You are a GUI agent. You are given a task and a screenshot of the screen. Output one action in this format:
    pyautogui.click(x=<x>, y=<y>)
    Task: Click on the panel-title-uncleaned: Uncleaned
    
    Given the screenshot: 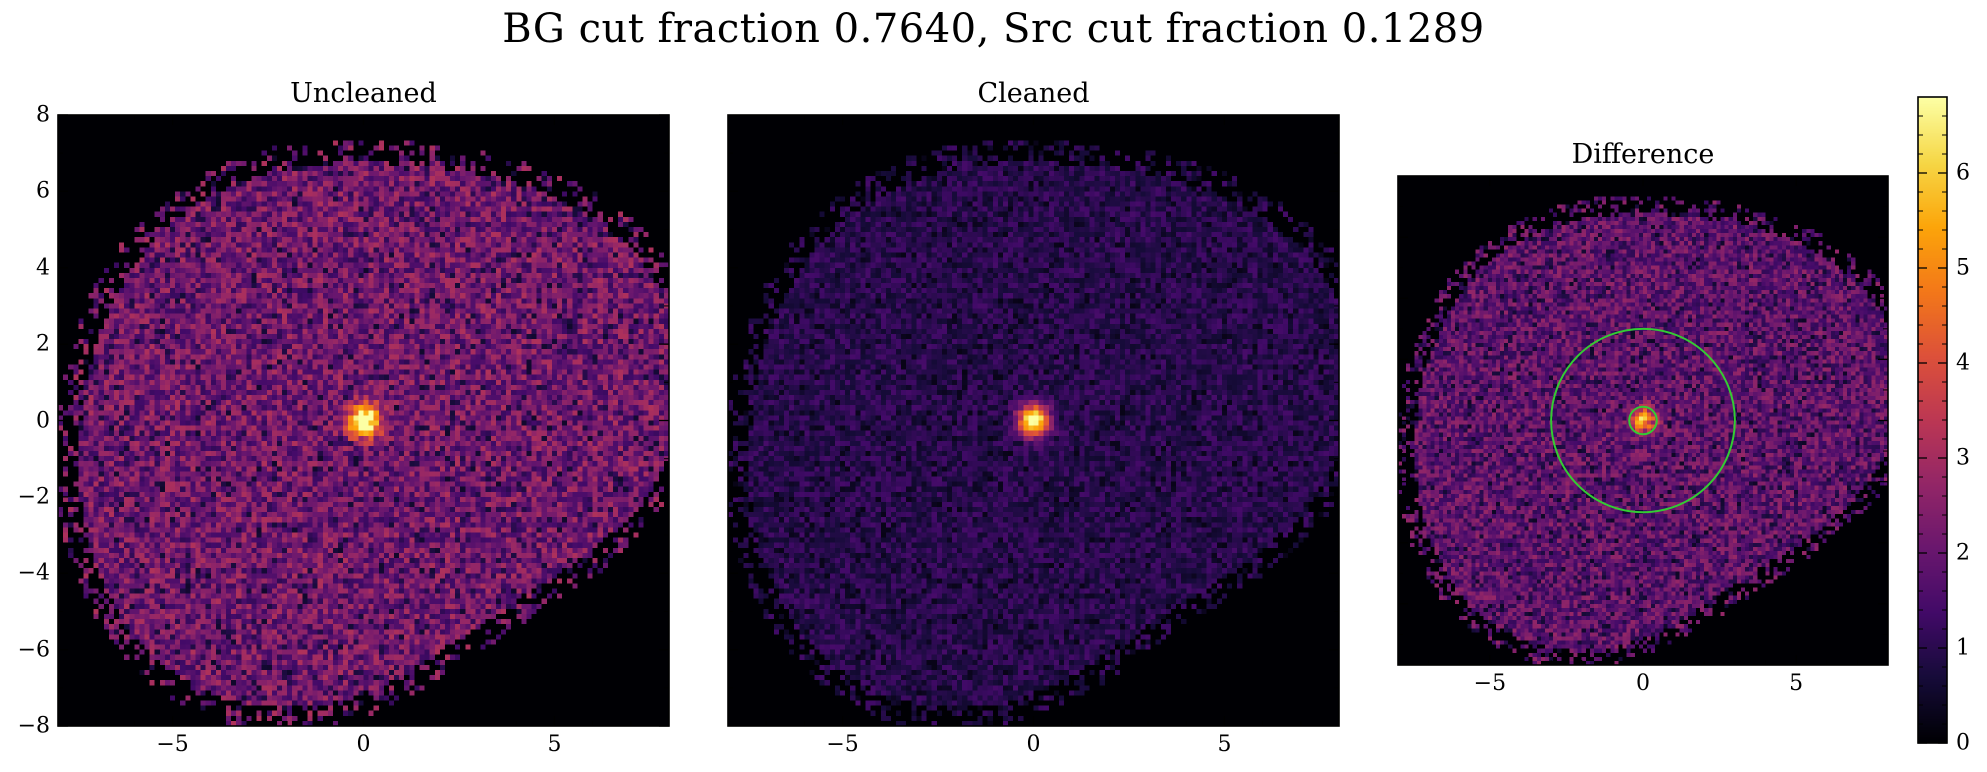 What is the action you would take?
    pyautogui.click(x=363, y=93)
    